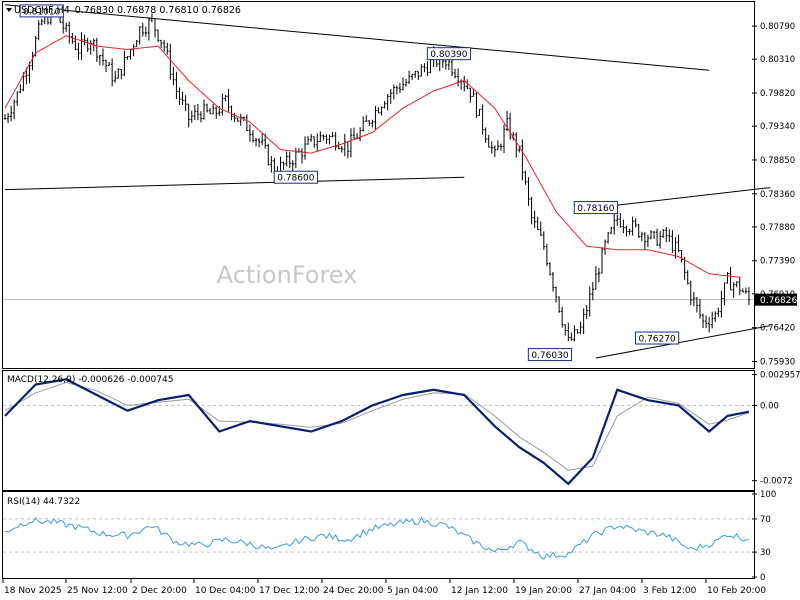 Image resolution: width=800 pixels, height=600 pixels. Describe the element at coordinates (736, 591) in the screenshot. I see `time-tick-label: 10 Feb 20:00` at that location.